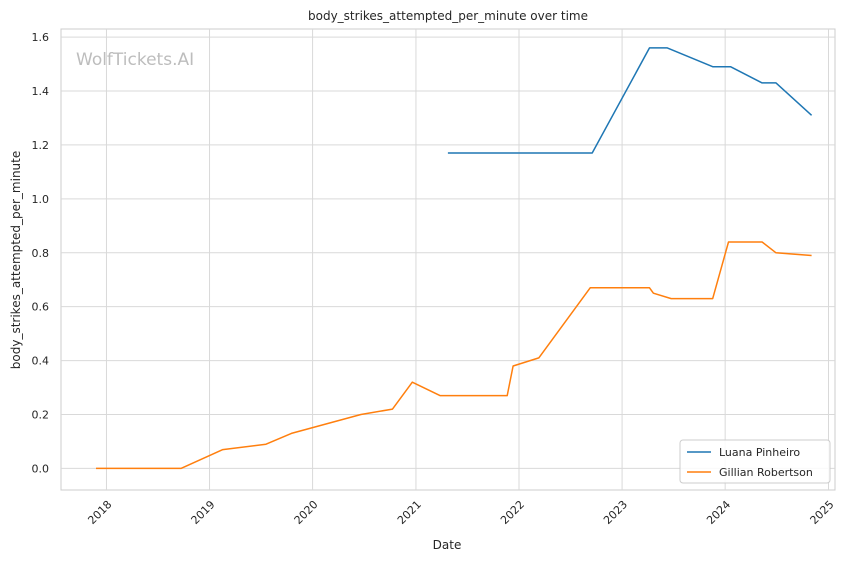 This screenshot has height=561, width=844. I want to click on watermark: WolfTickets.AI, so click(135, 60).